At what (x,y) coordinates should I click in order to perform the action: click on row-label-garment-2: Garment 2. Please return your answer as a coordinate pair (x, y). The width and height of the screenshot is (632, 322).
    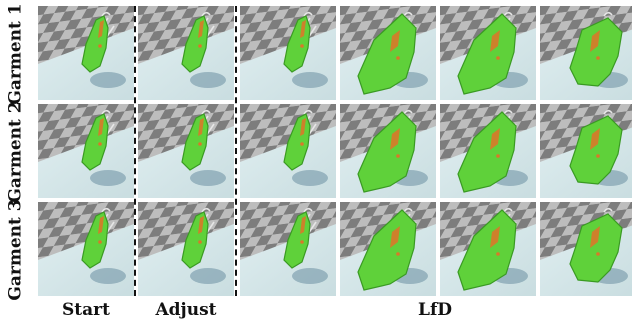
    Looking at the image, I should click on (16, 152).